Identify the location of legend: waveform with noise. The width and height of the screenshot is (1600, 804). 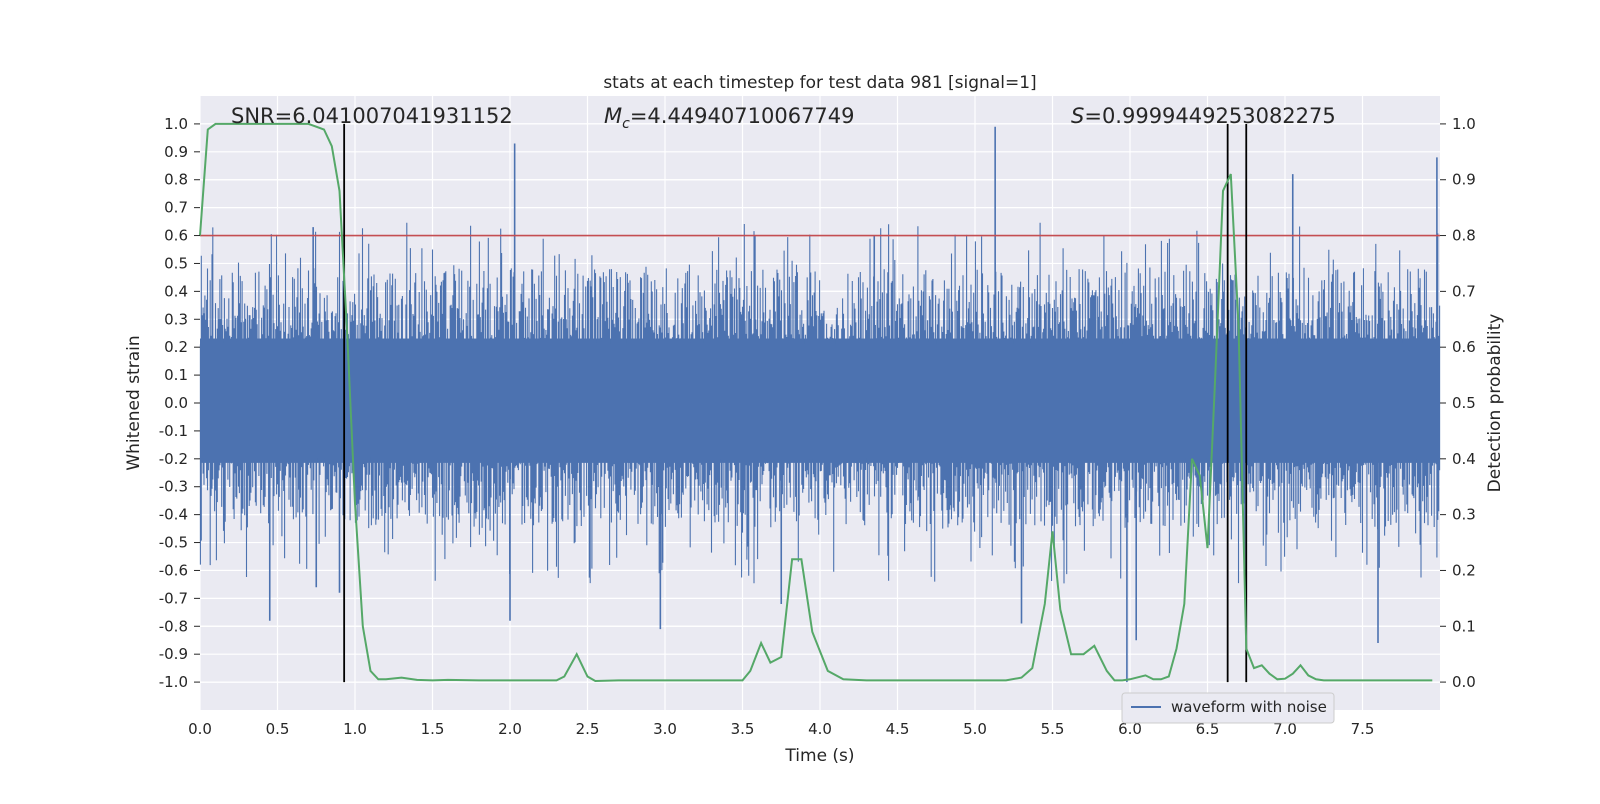
(1228, 708).